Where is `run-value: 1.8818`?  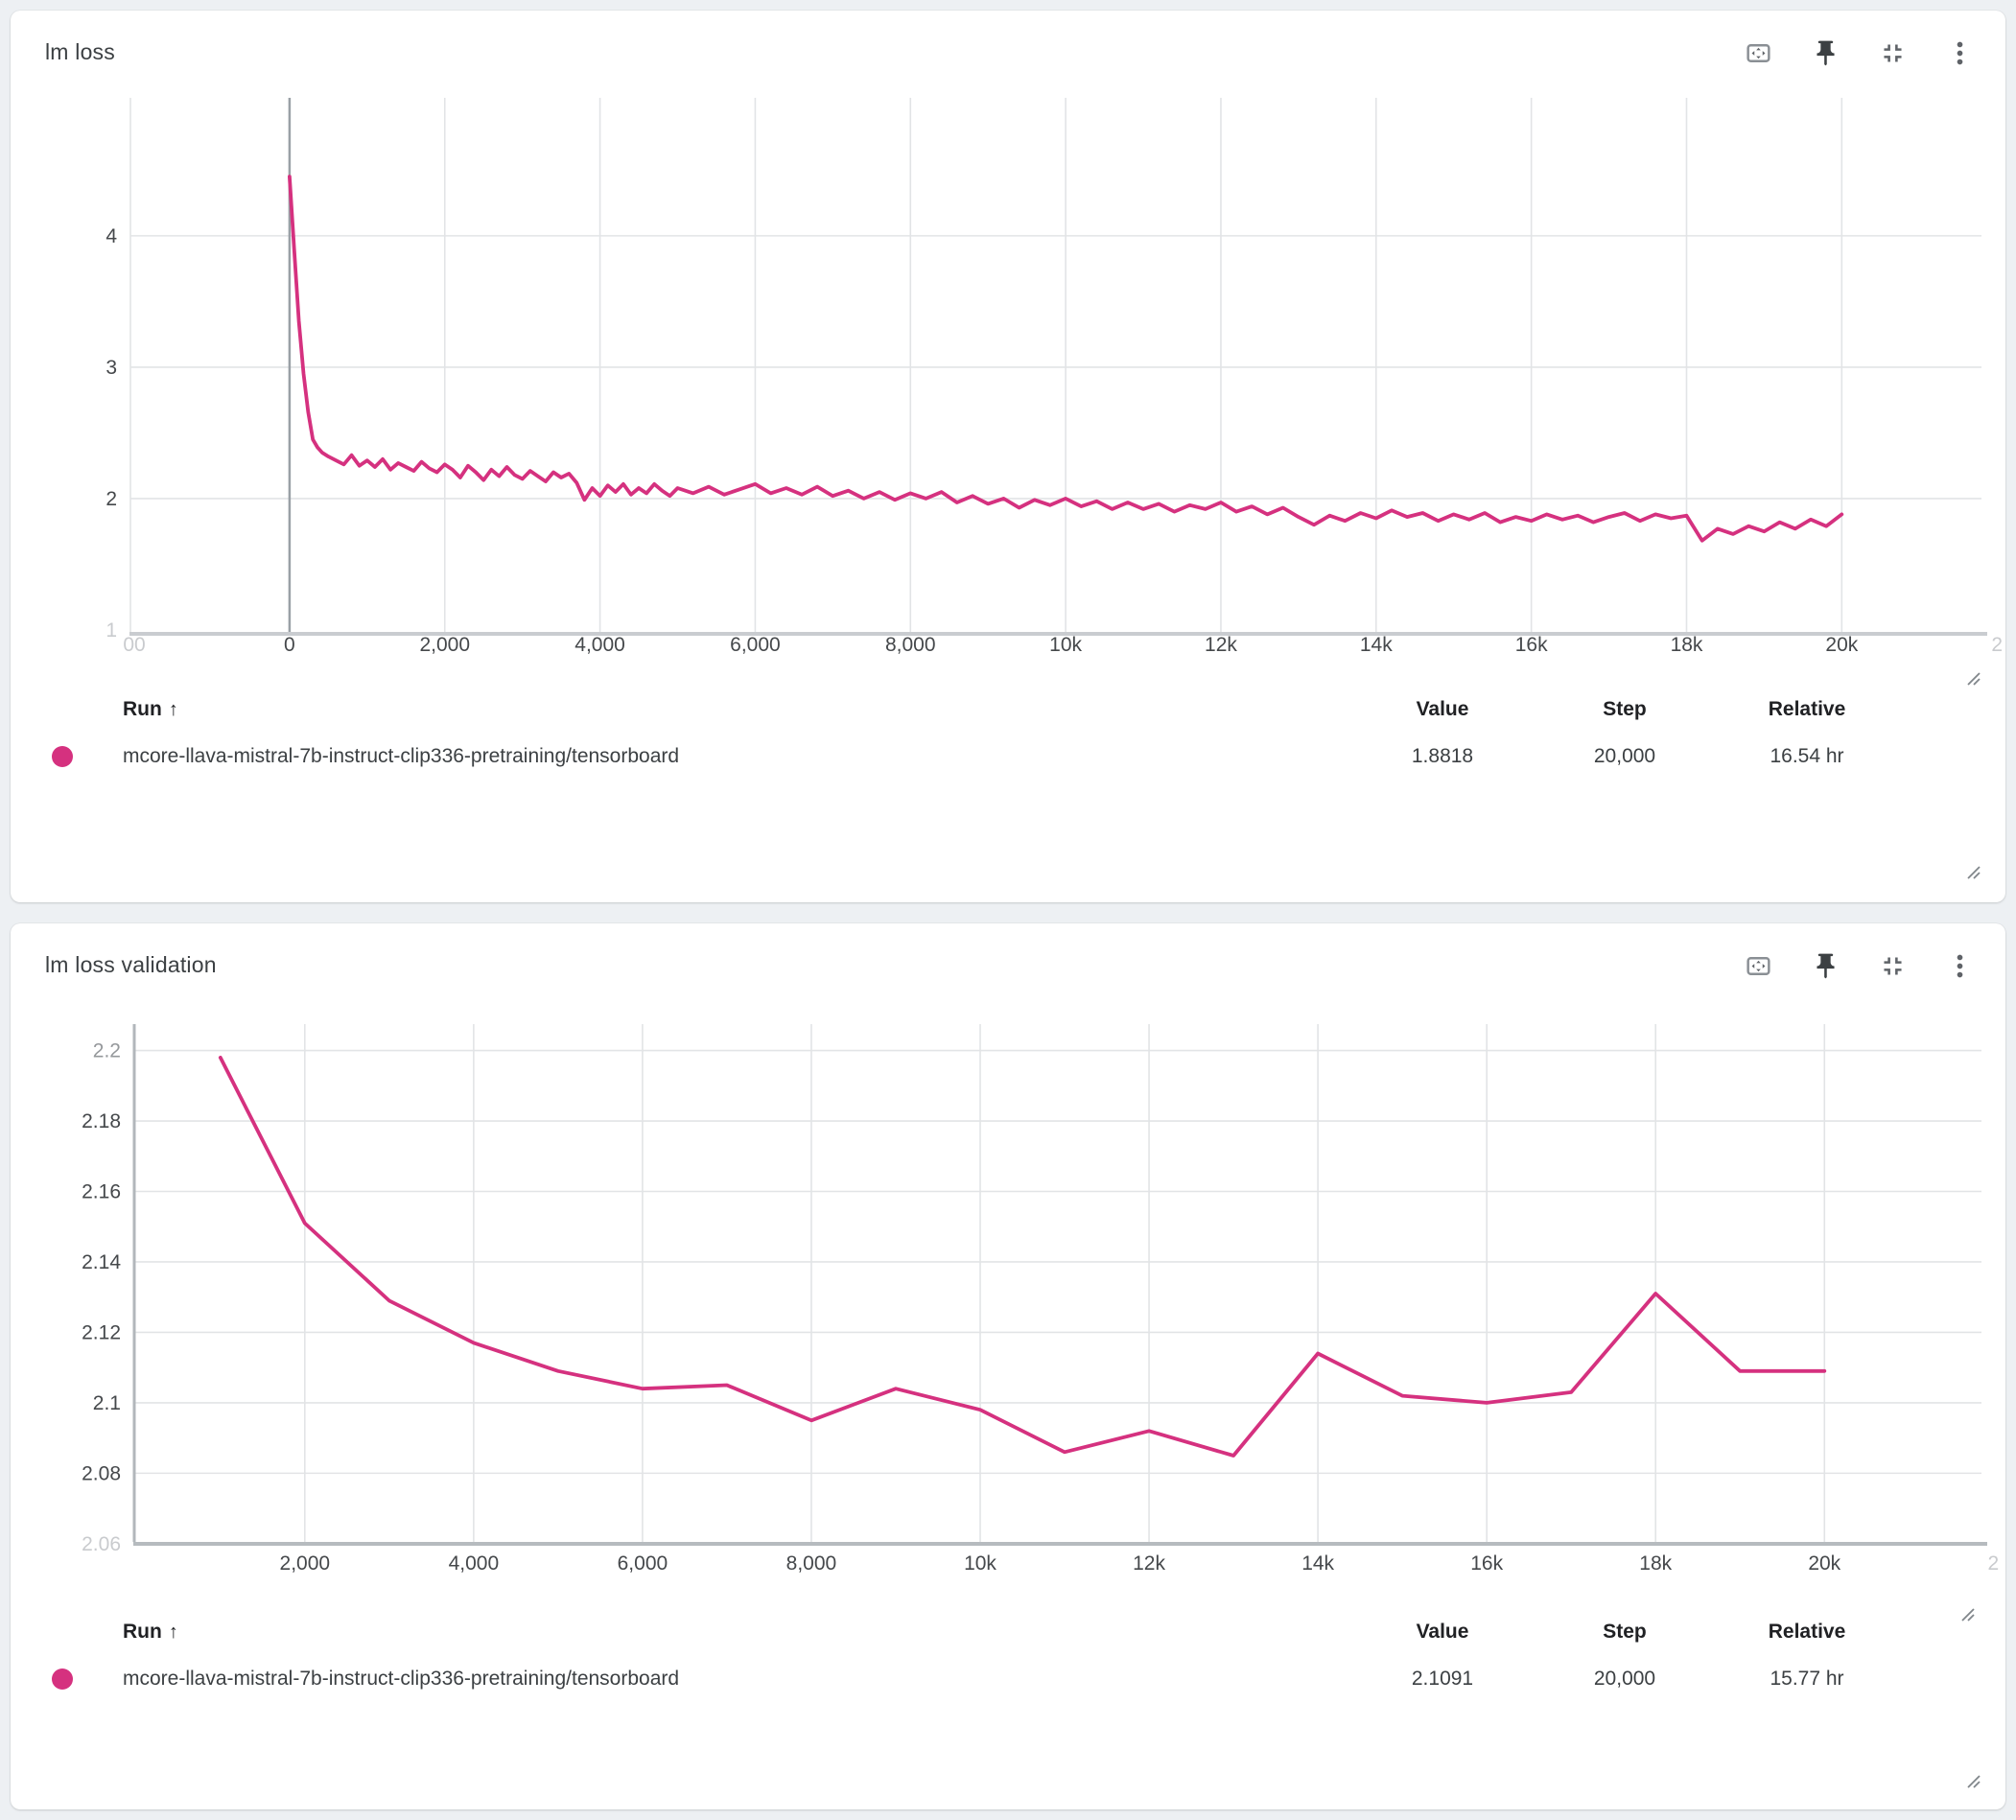 run-value: 1.8818 is located at coordinates (1442, 756).